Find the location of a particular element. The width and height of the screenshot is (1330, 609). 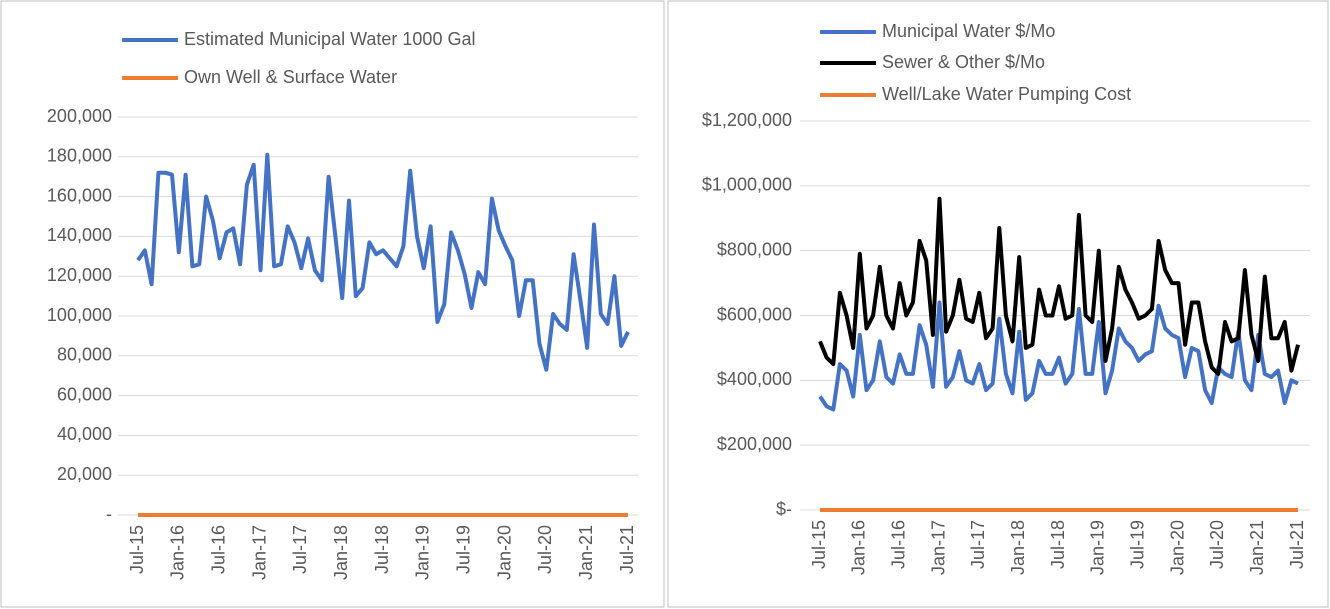

y-tick-label: 160,000 is located at coordinates (79, 195).